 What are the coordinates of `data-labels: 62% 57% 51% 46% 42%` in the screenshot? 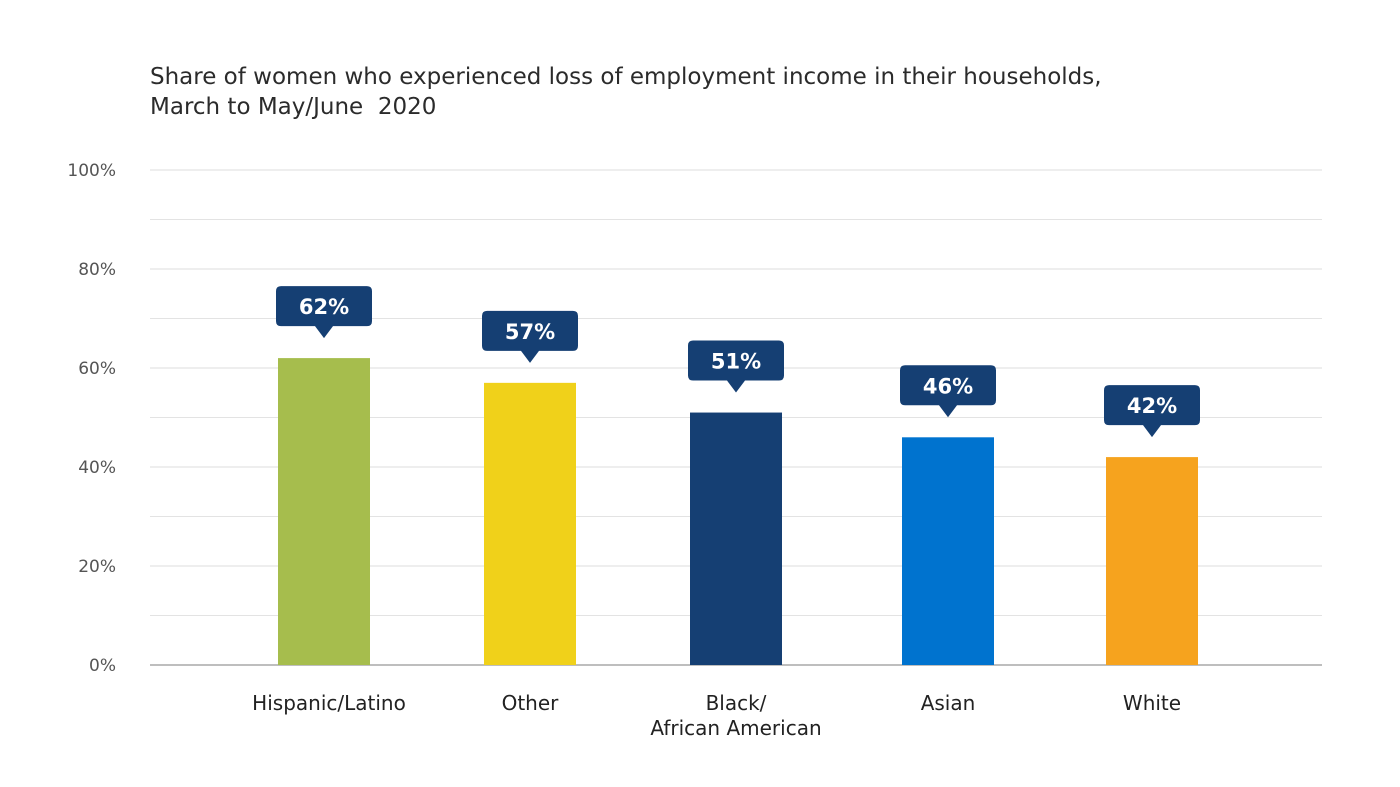 It's located at (738, 362).